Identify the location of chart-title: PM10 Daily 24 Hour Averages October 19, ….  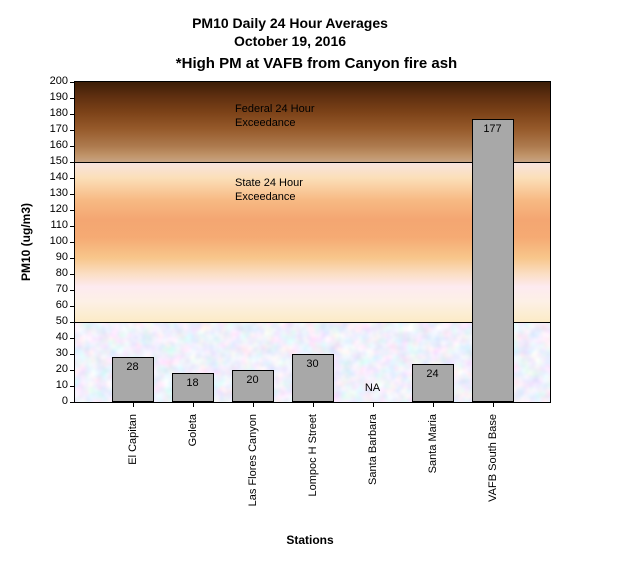
(290, 32).